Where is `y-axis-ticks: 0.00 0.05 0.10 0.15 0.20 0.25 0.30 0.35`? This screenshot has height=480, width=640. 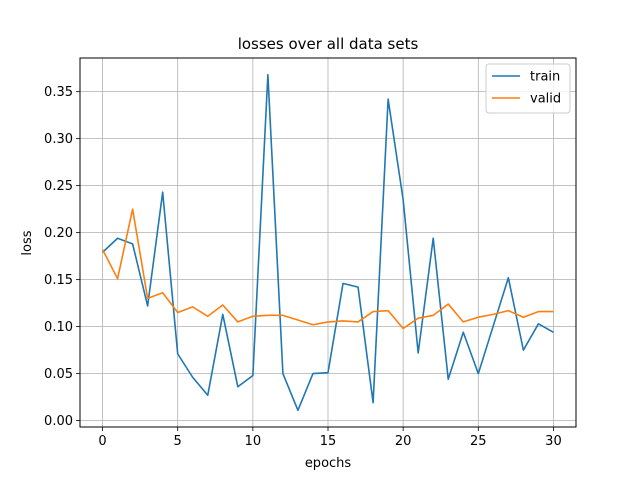 y-axis-ticks: 0.00 0.05 0.10 0.15 0.20 0.25 0.30 0.35 is located at coordinates (62, 257).